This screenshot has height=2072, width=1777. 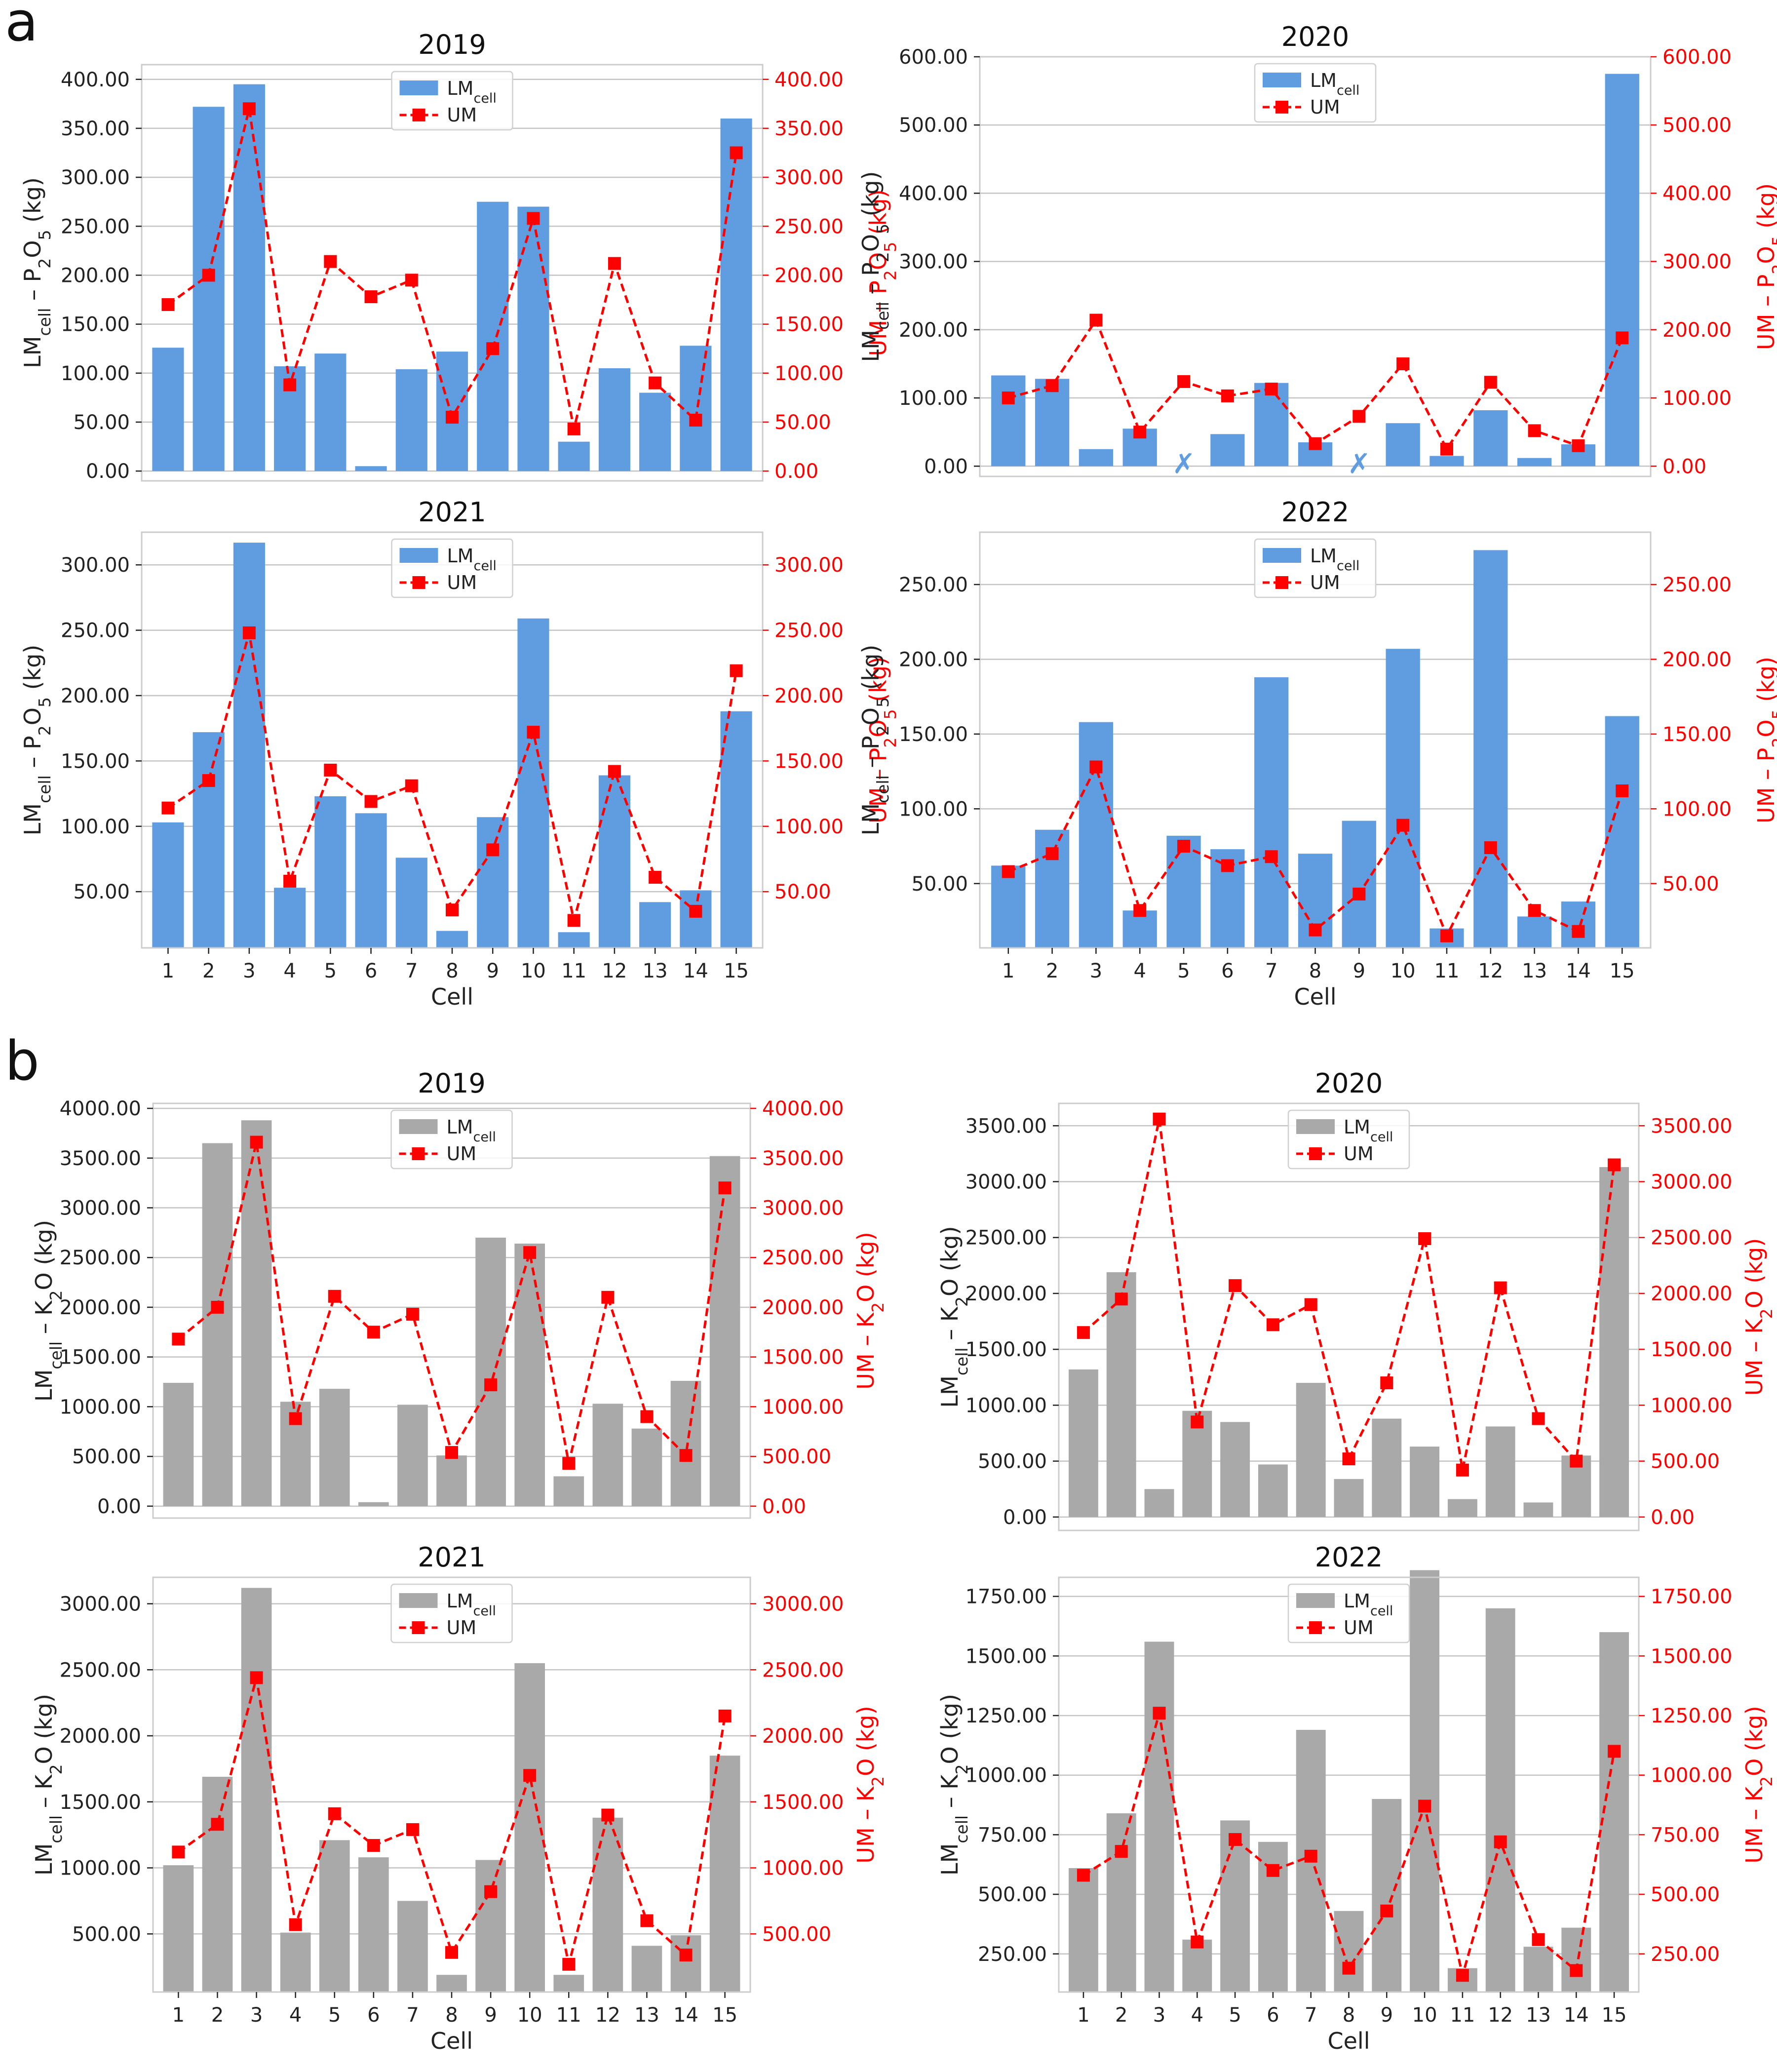 What do you see at coordinates (1684, 466) in the screenshot?
I see `y-tick-label-right: 0.00` at bounding box center [1684, 466].